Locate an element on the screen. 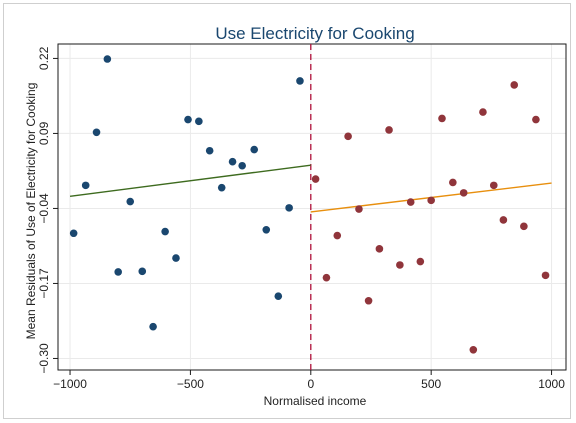 The width and height of the screenshot is (576, 423). x-tick-label: 500 is located at coordinates (431, 384).